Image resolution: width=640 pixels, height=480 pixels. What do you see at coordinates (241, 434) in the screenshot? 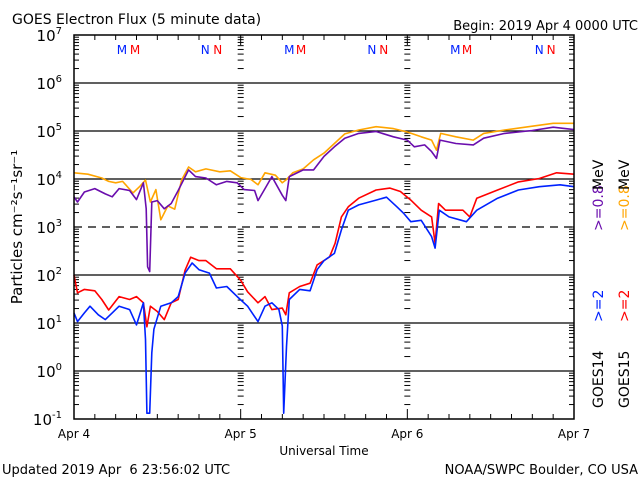
I see `x-tick-label: Apr 5` at bounding box center [241, 434].